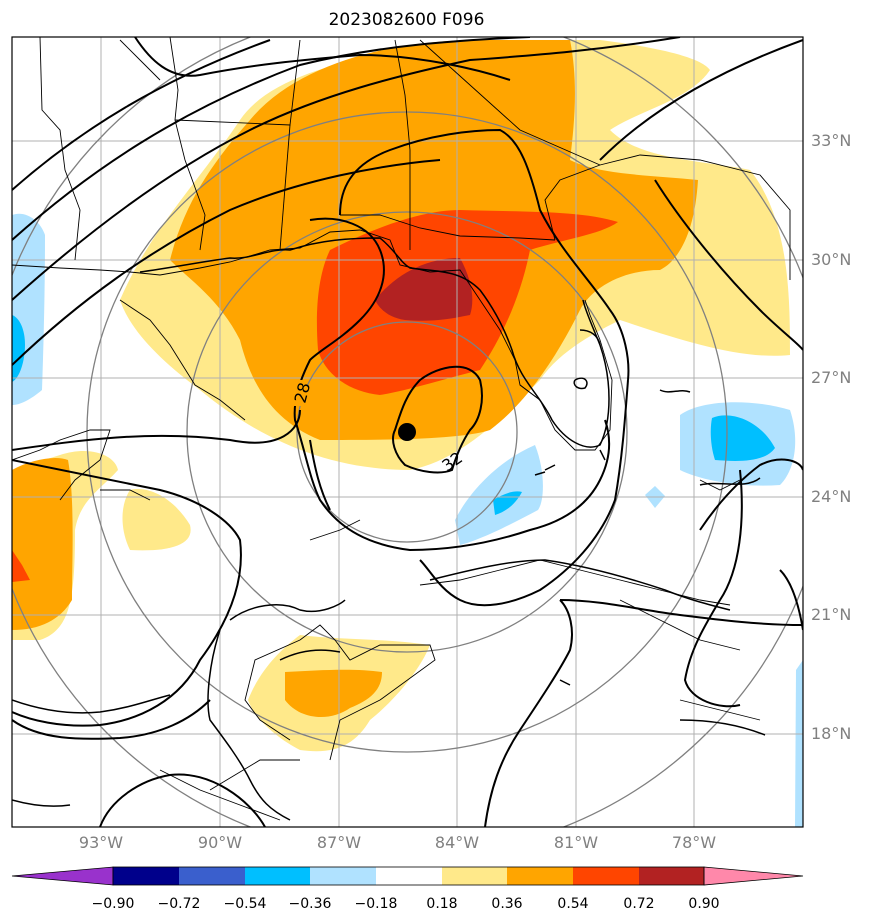  I want to click on colorbar-tick-1: −0.90, so click(113, 904).